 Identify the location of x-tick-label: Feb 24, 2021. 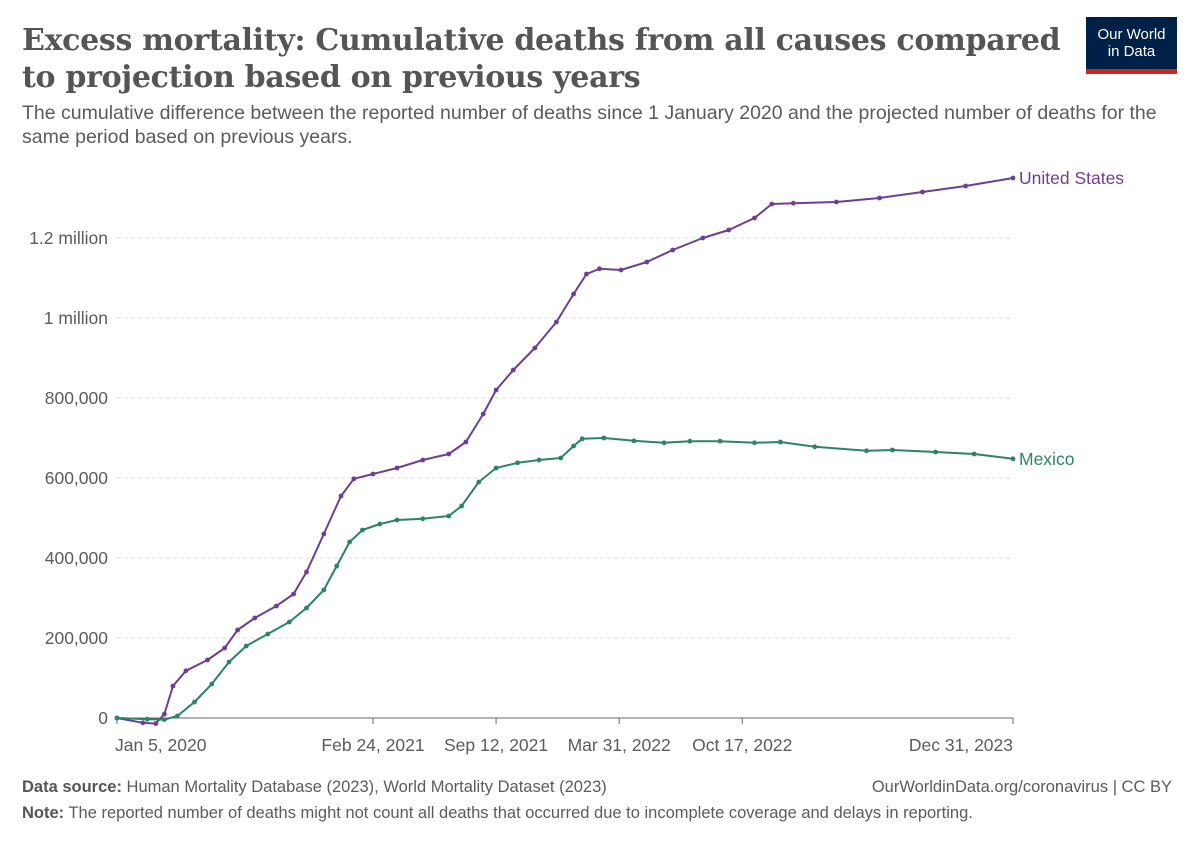
(372, 745).